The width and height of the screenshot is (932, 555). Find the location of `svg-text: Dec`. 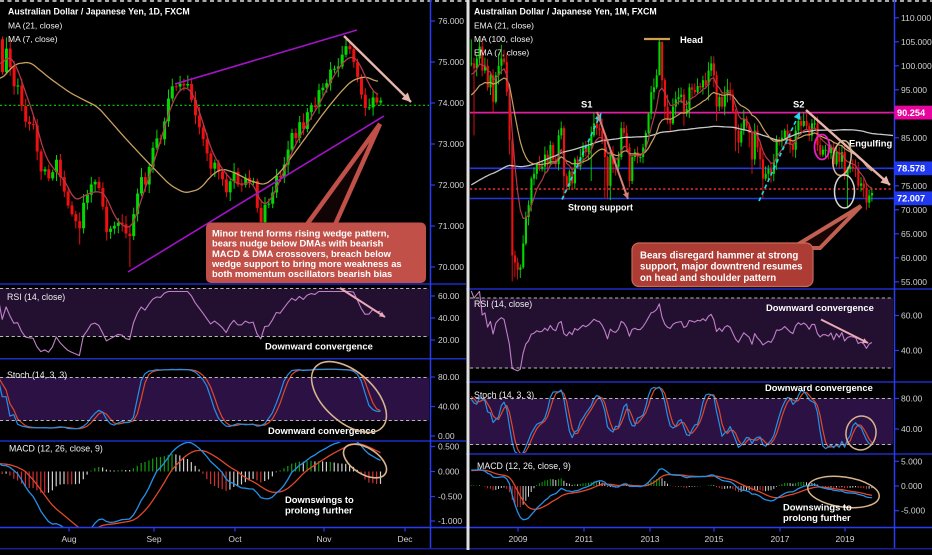

svg-text: Dec is located at coordinates (405, 539).